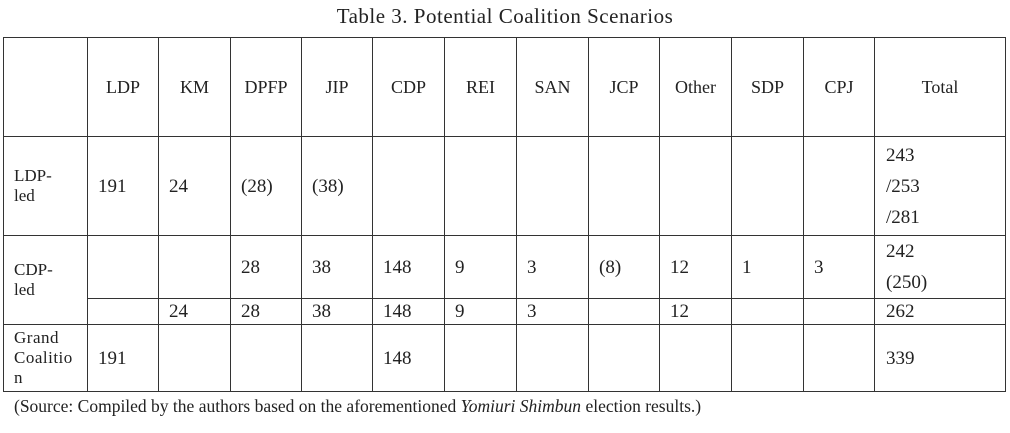  I want to click on cell-line: Coalitio, so click(43, 357).